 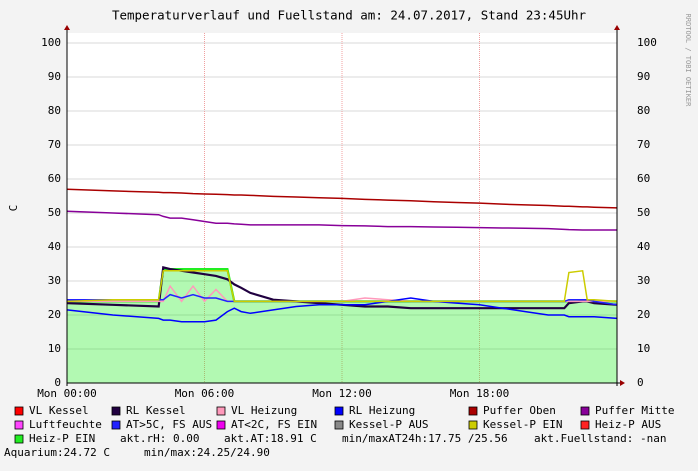 I want to click on y2-tick-label: 20, so click(x=643, y=314).